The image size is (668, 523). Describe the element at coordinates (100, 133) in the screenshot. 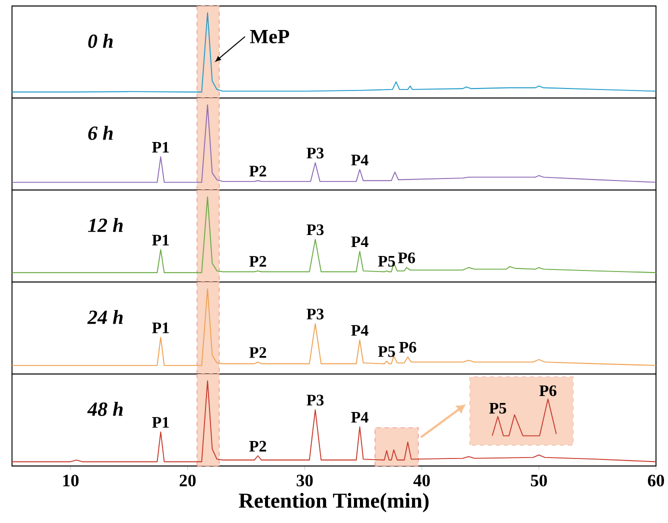

I see `text: 6 h` at that location.